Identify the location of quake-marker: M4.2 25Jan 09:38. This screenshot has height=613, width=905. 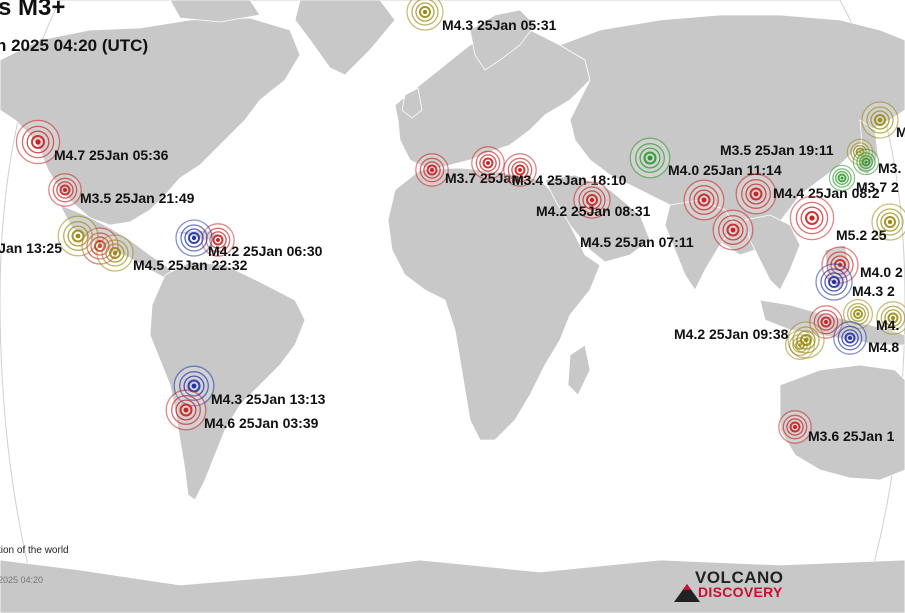
(749, 340).